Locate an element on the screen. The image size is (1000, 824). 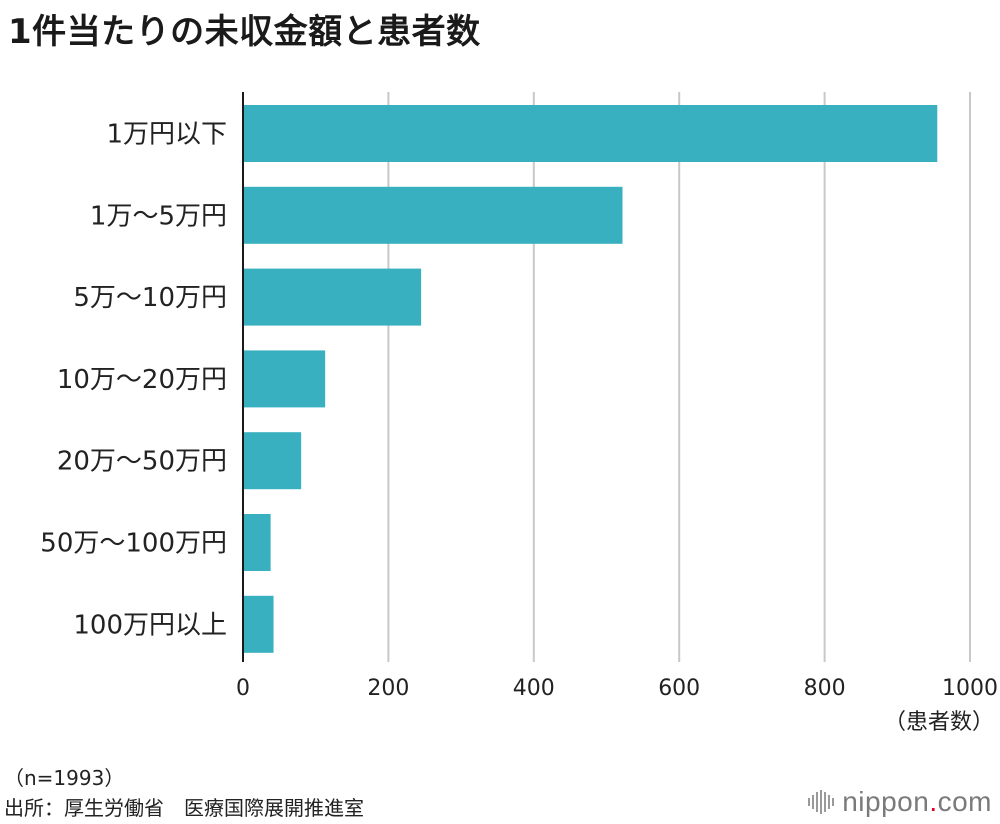
x-tick-labels: 0 200 400 600 800 1000 is located at coordinates (617, 688).